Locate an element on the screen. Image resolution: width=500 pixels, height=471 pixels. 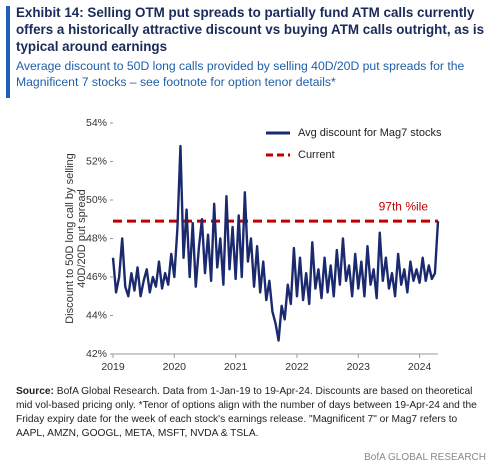
legend-label: Current is located at coordinates (316, 155).